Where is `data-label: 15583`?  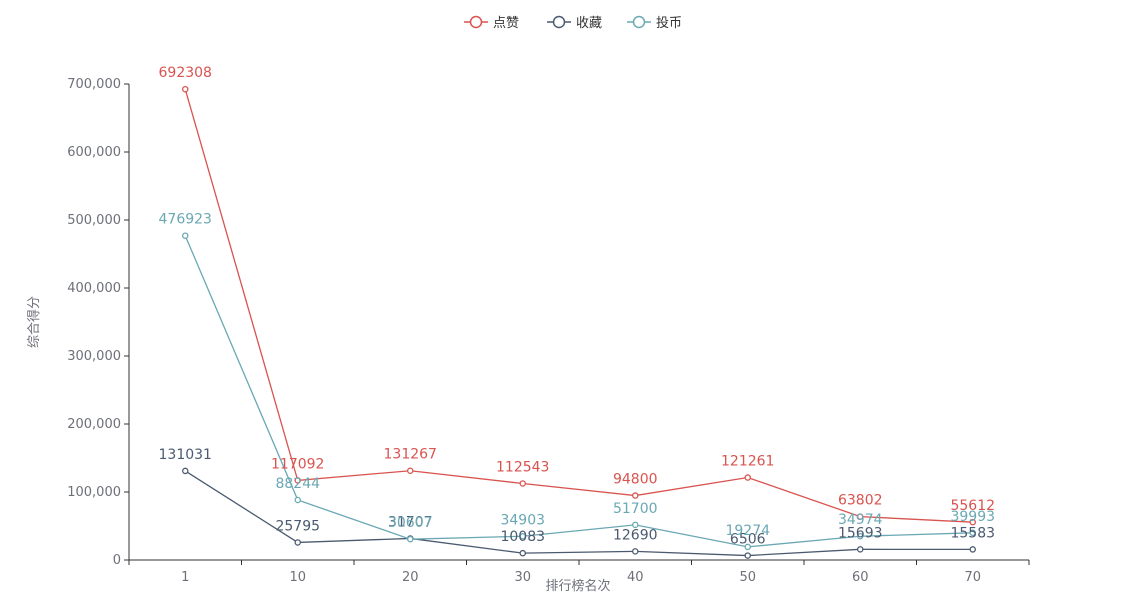 data-label: 15583 is located at coordinates (972, 533).